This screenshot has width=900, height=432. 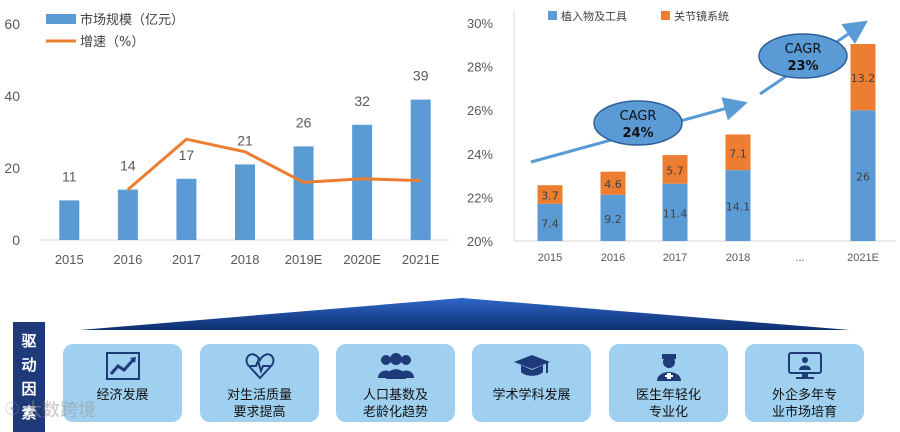 What do you see at coordinates (132, 20) in the screenshot?
I see `legend-bar-label: 市场规模（亿元）` at bounding box center [132, 20].